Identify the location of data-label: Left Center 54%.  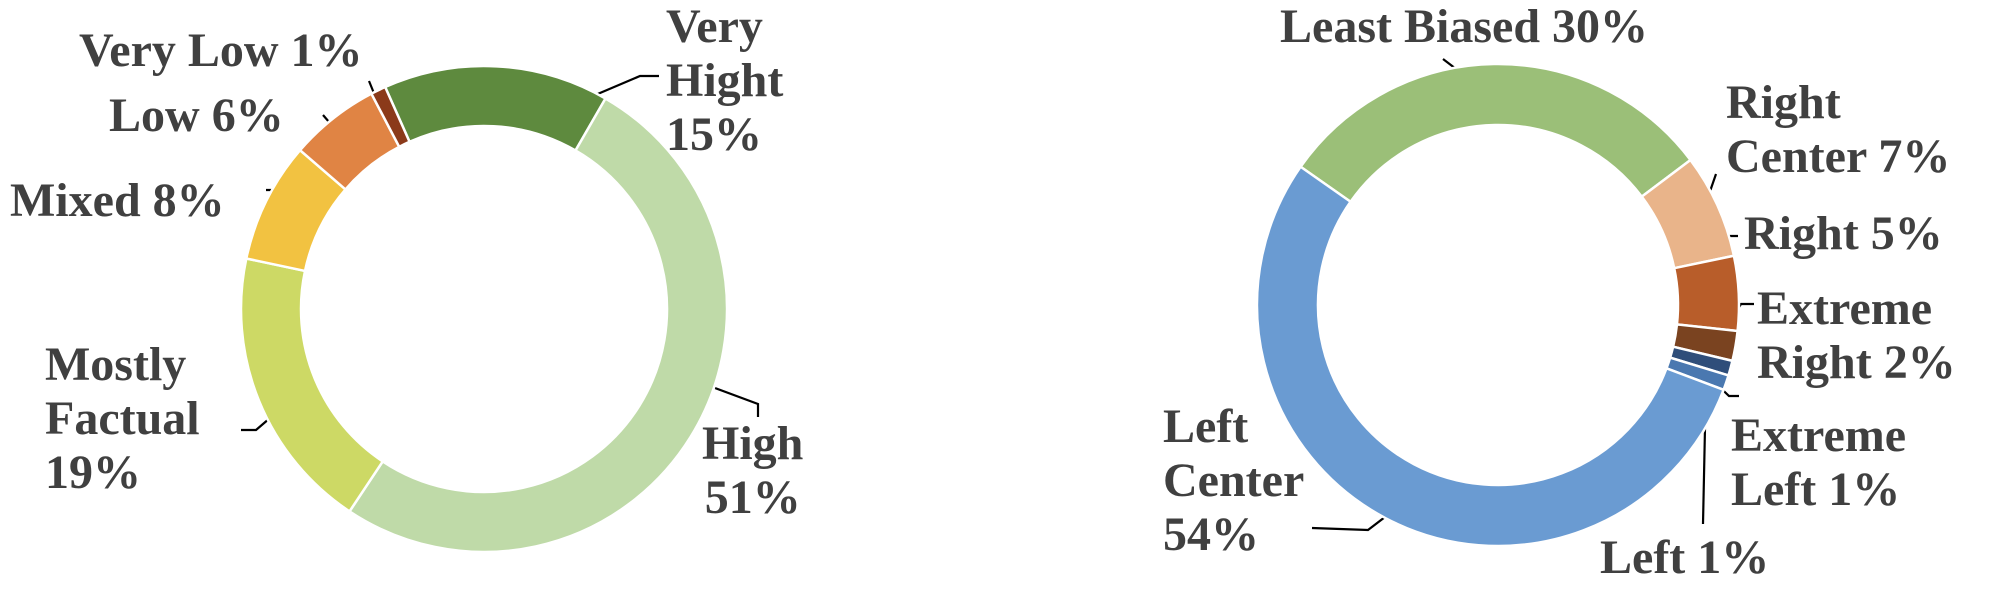
(1233, 481).